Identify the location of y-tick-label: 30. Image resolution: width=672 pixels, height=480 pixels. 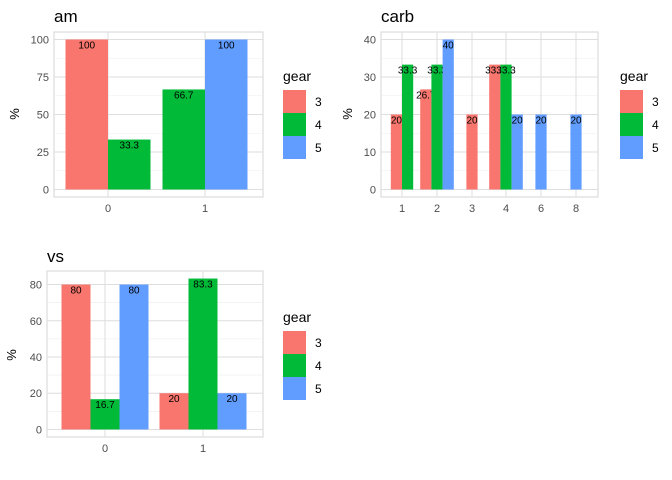
(370, 78).